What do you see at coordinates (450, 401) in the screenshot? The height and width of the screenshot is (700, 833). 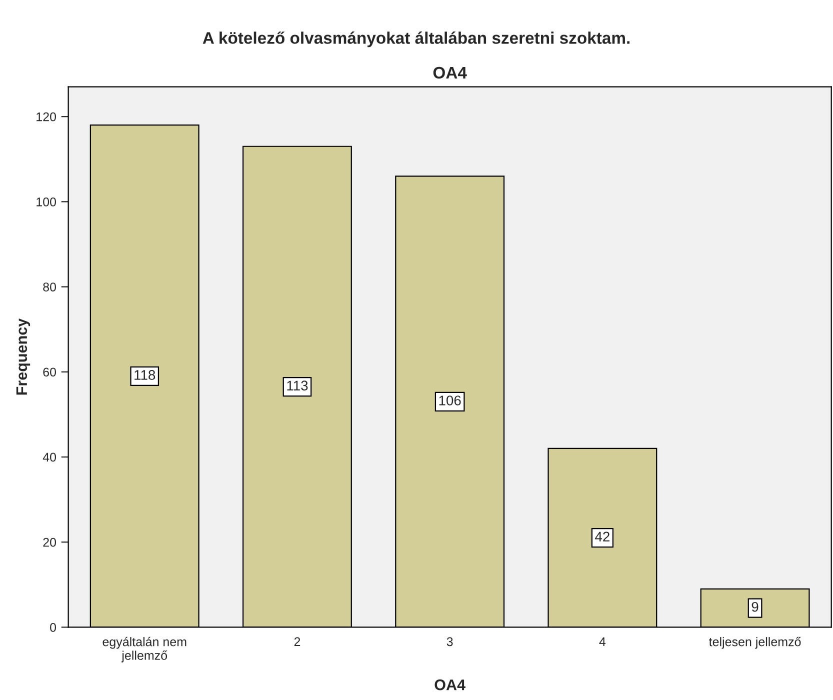 I see `data-label: 106` at bounding box center [450, 401].